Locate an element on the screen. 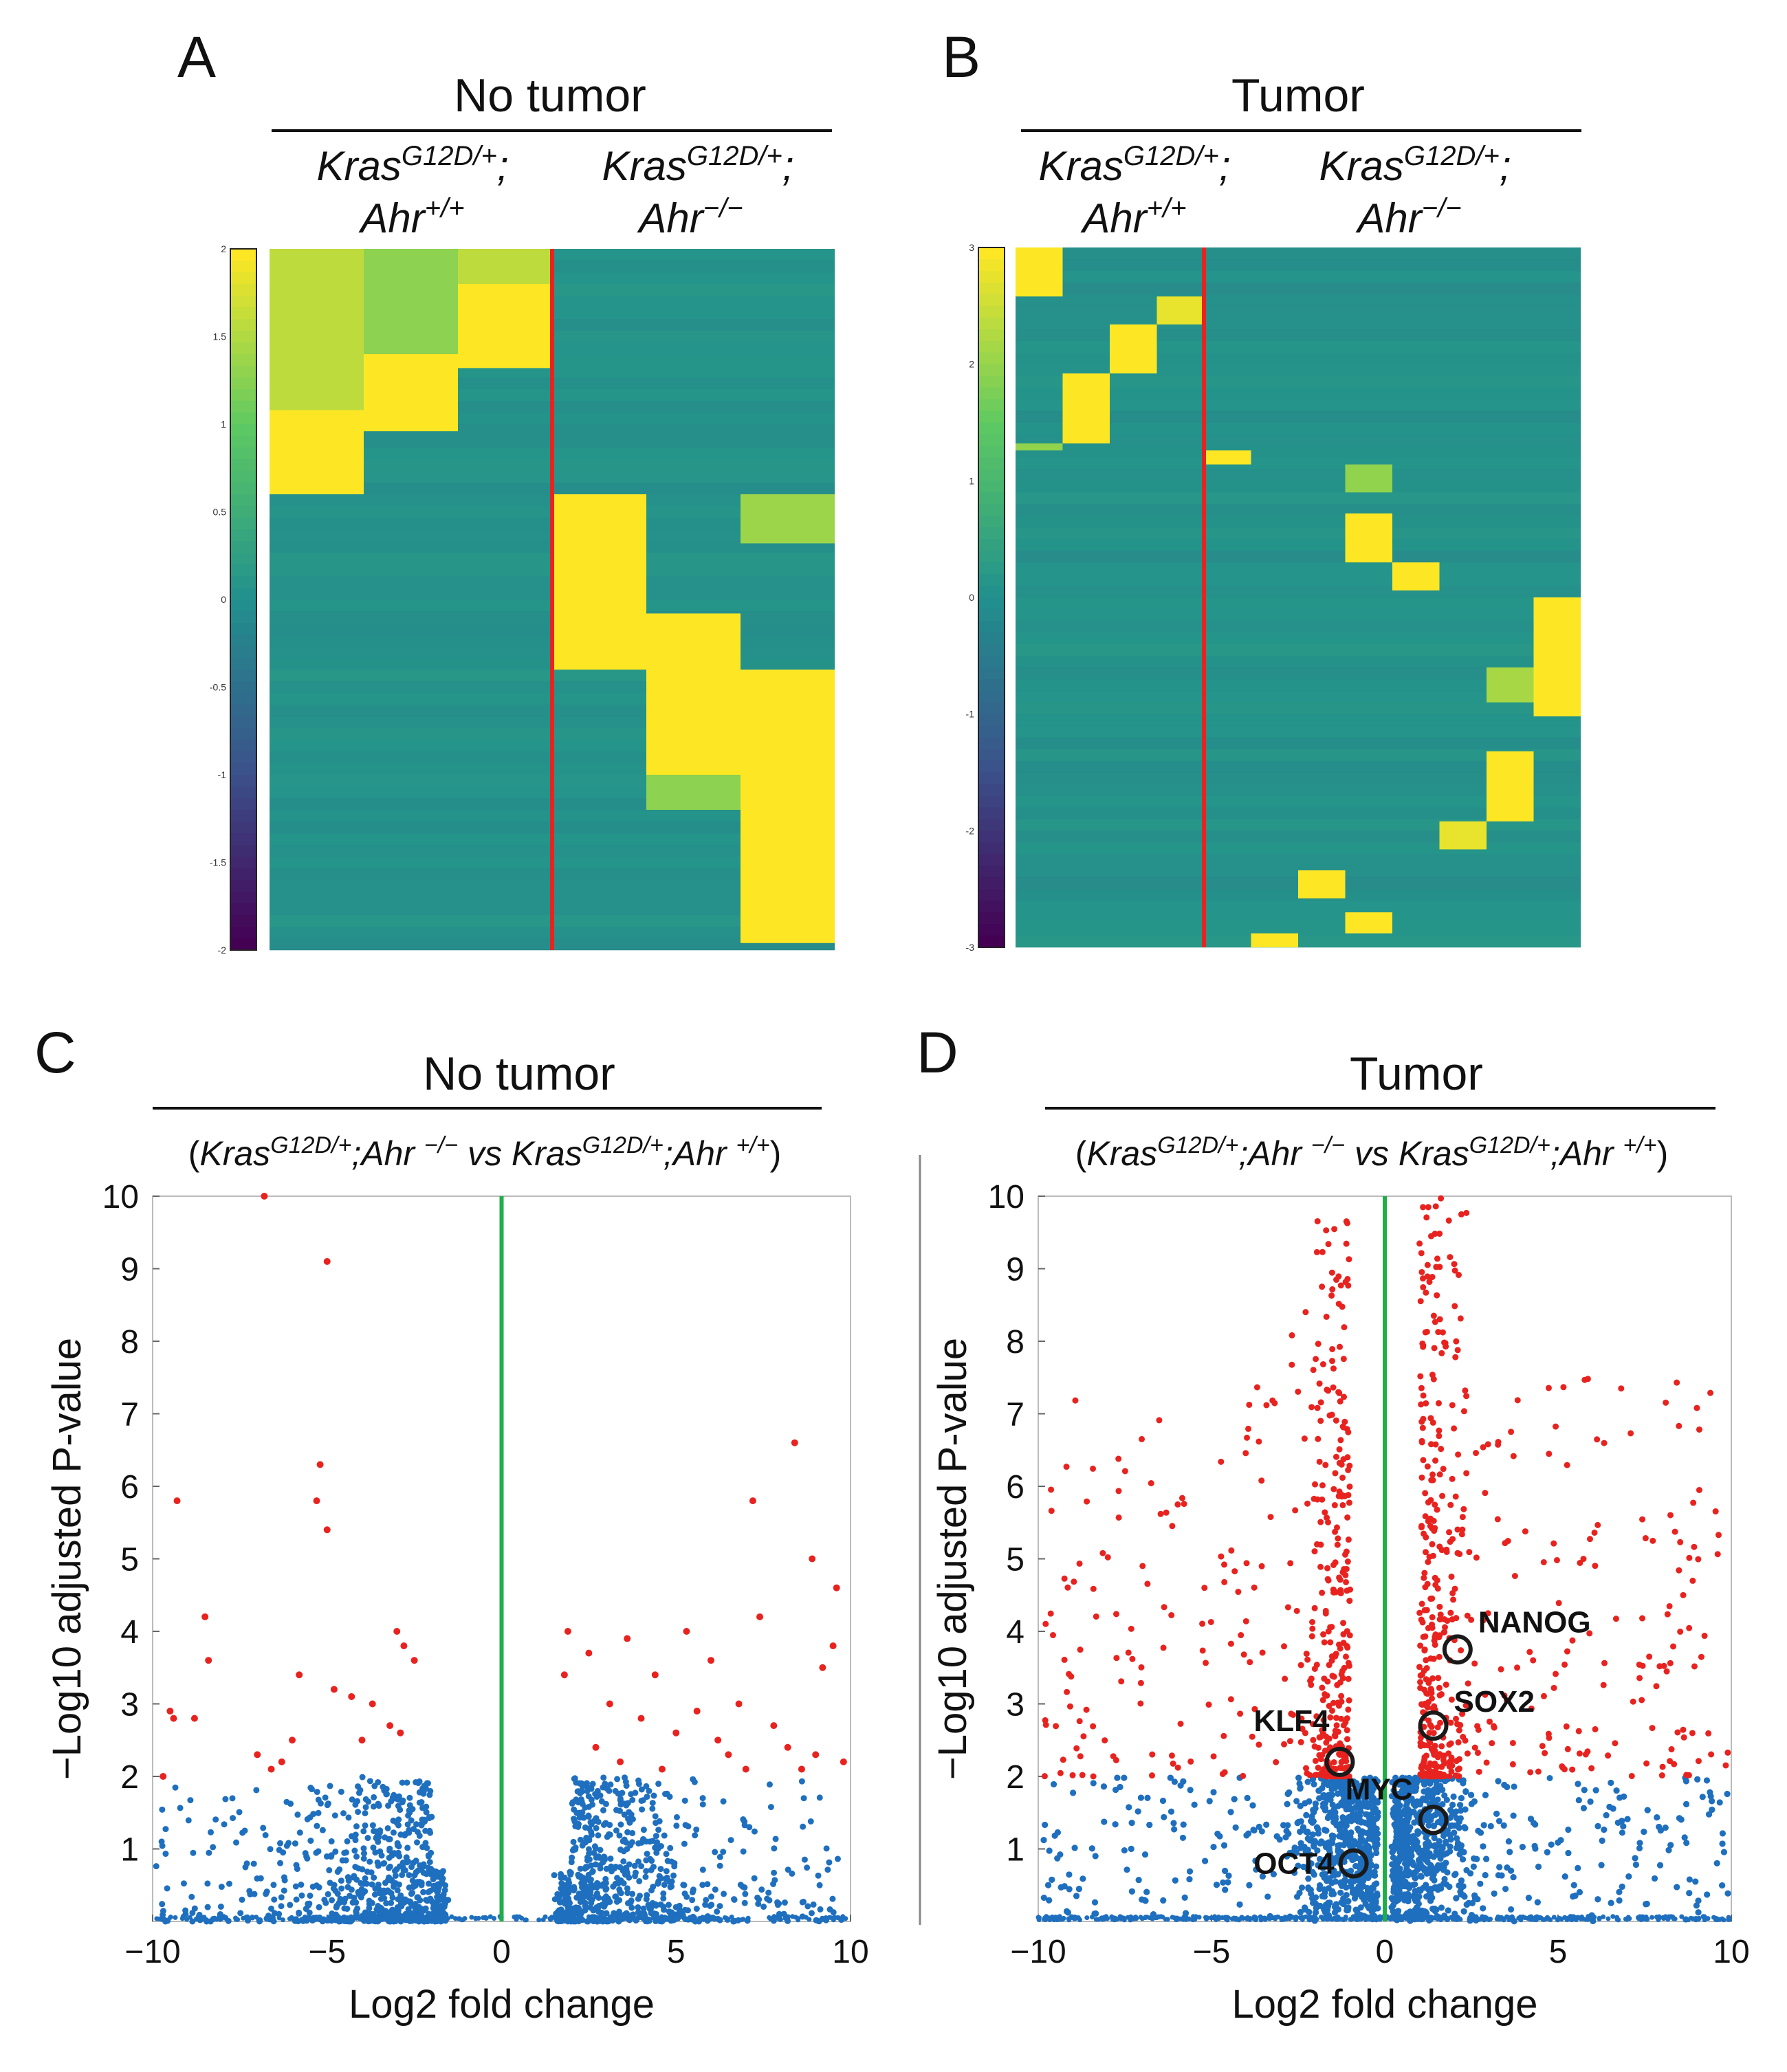 This screenshot has width=1787, height=2072. colorbar-tick-label: 0 is located at coordinates (223, 599).